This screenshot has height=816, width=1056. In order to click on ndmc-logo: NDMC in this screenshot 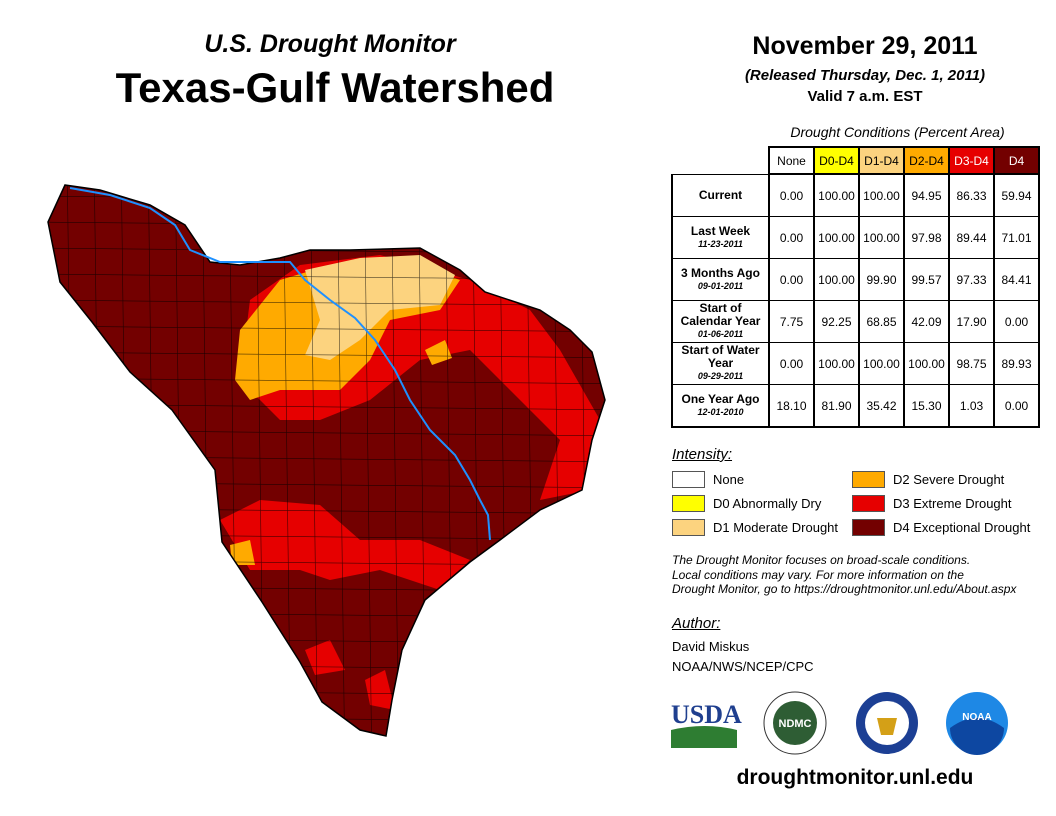, I will do `click(795, 723)`.